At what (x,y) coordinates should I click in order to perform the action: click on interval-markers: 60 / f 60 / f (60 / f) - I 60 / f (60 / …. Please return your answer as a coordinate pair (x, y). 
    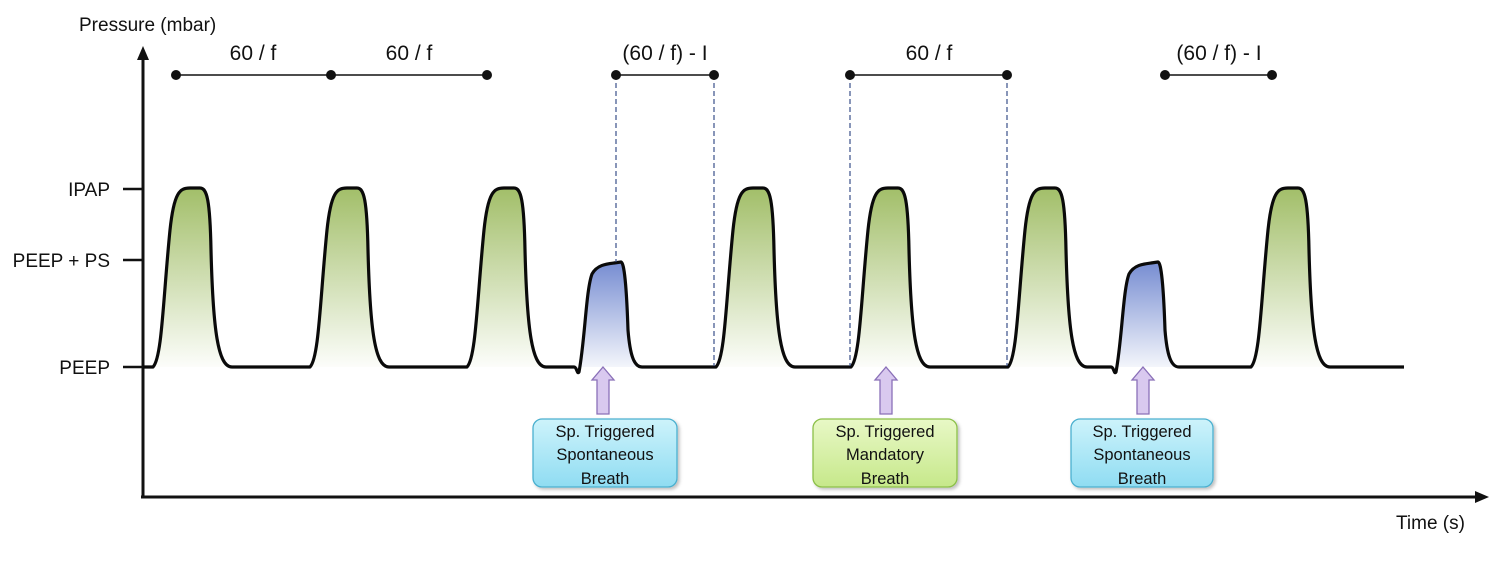
    Looking at the image, I should click on (724, 61).